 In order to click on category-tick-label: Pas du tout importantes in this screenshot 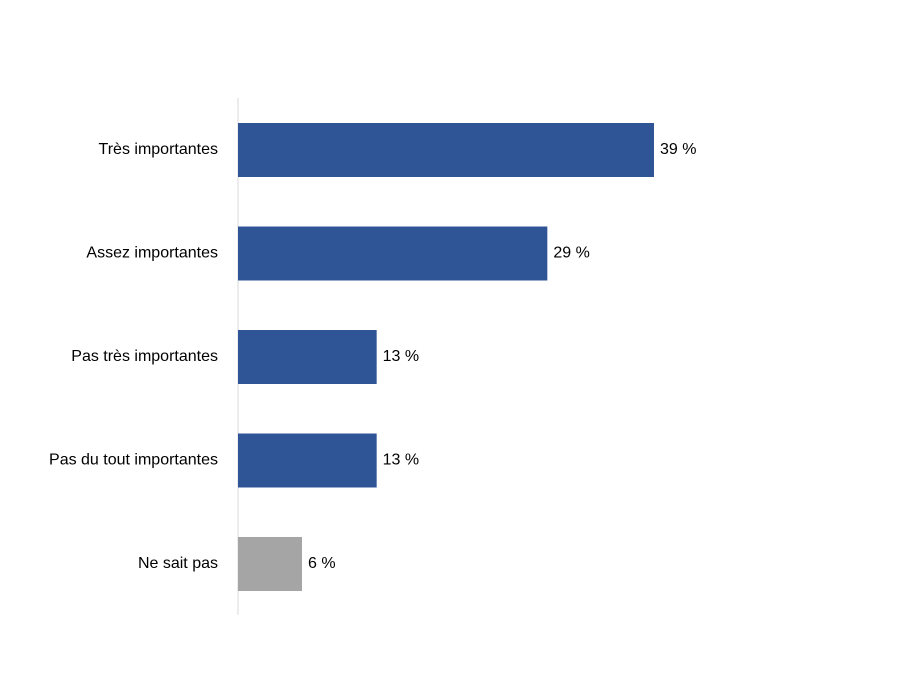, I will do `click(133, 460)`.